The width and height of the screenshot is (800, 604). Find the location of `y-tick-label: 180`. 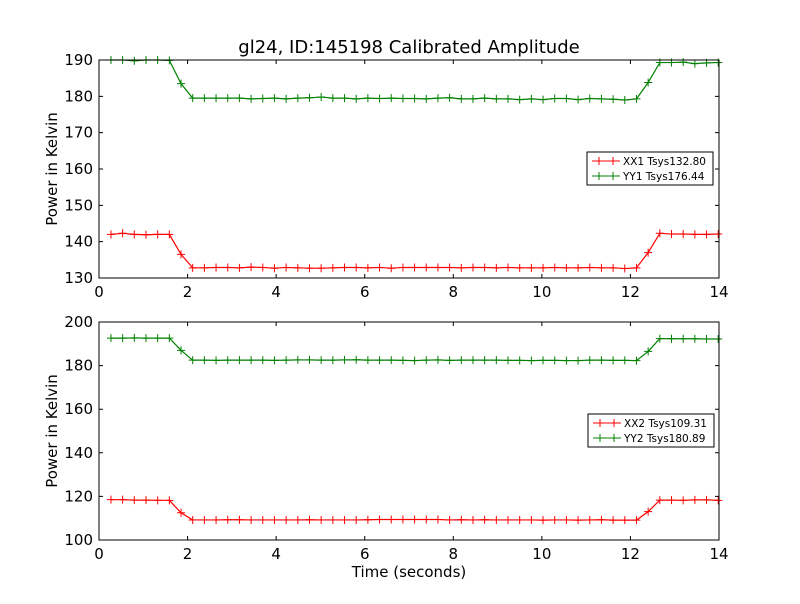

y-tick-label: 180 is located at coordinates (78, 96).